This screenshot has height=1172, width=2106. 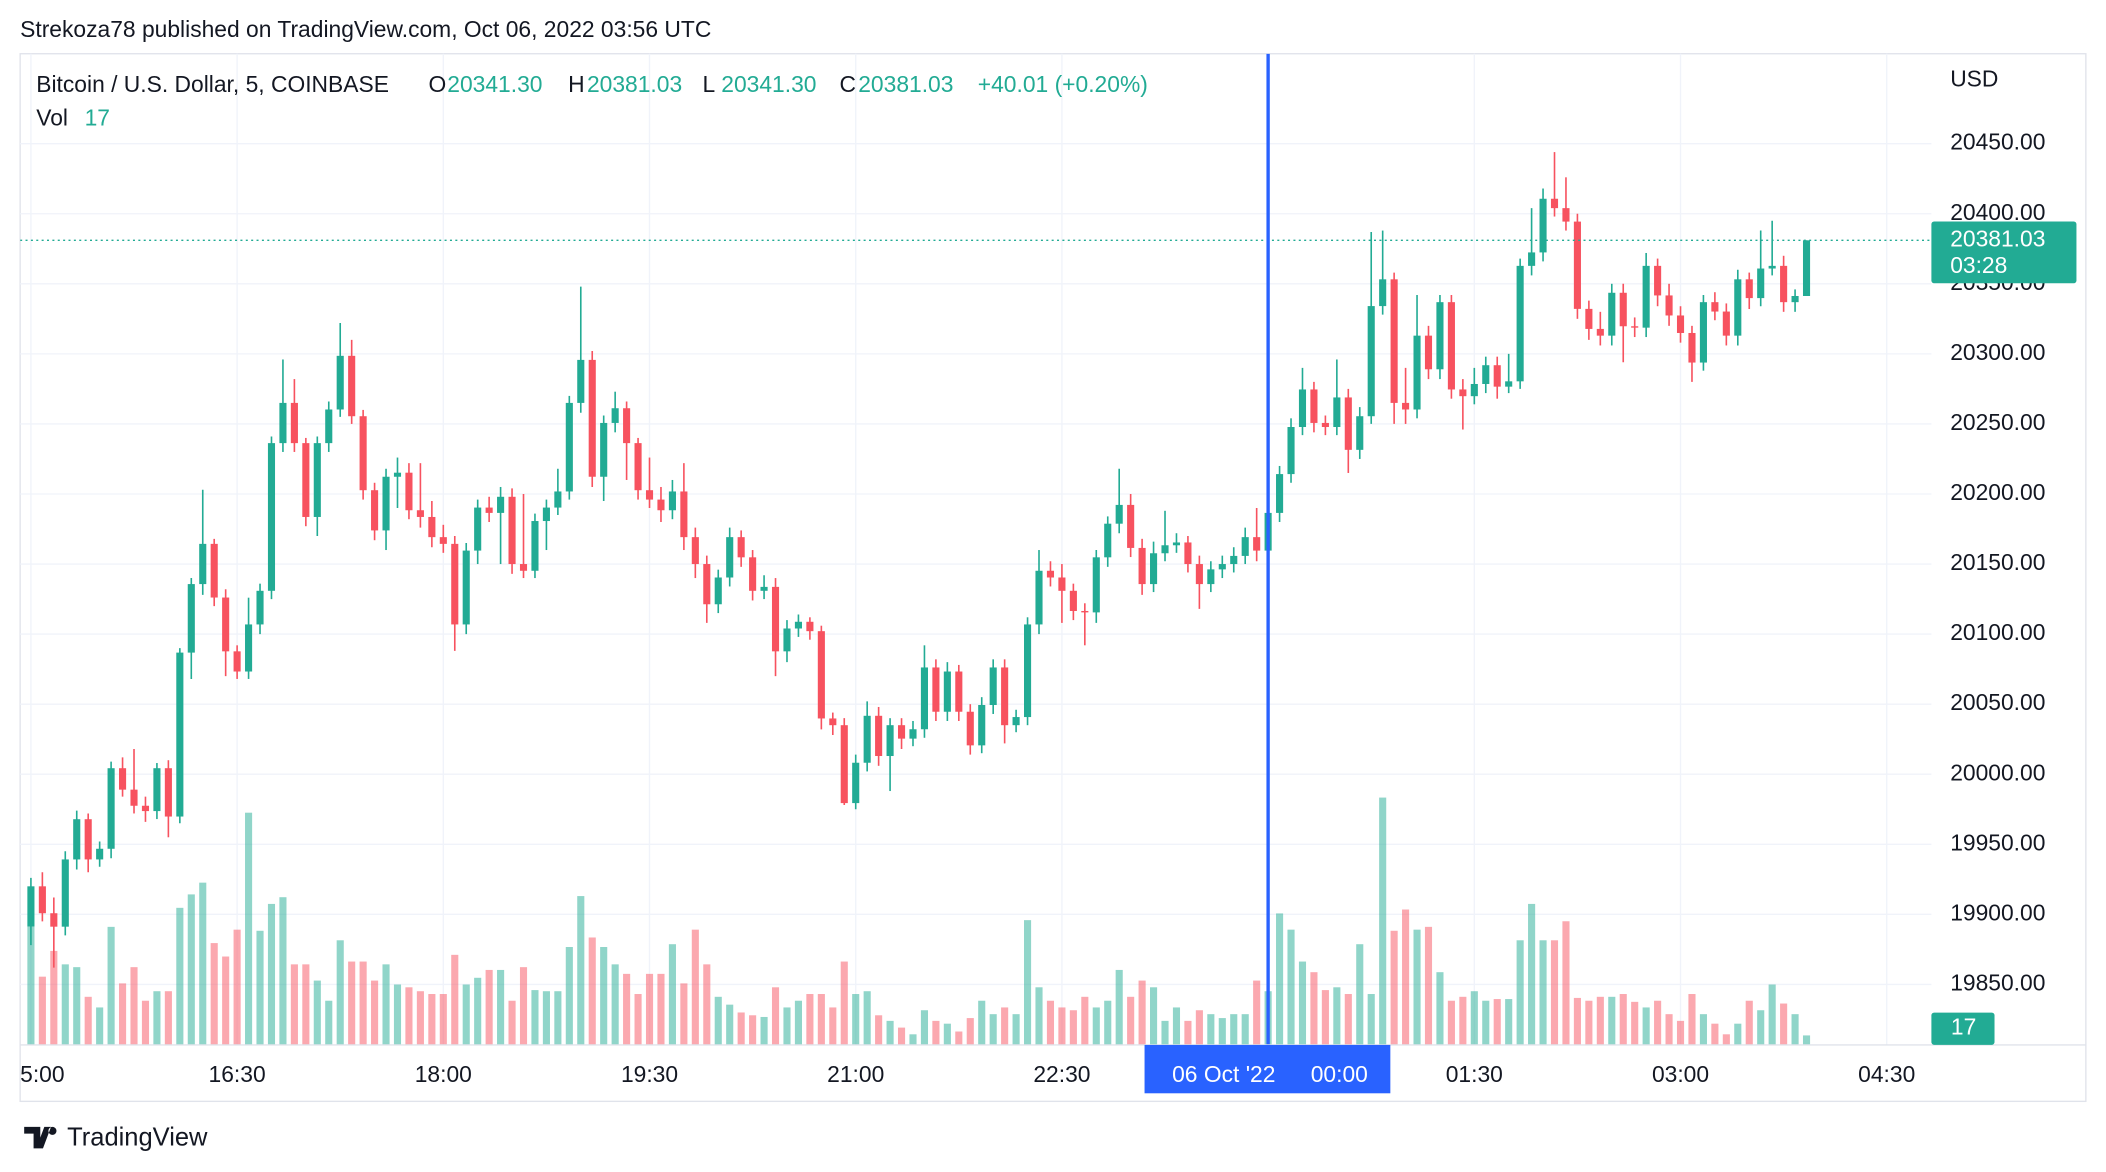 I want to click on legend-value: 20381.03, so click(x=905, y=84).